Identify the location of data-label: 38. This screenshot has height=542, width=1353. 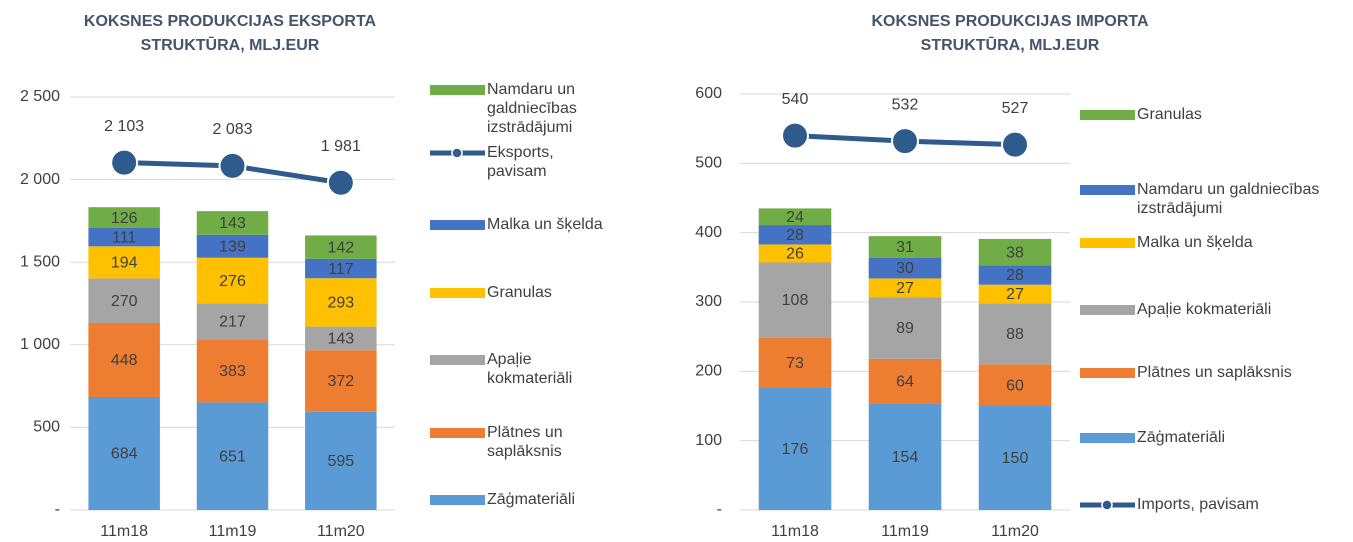
(1015, 252).